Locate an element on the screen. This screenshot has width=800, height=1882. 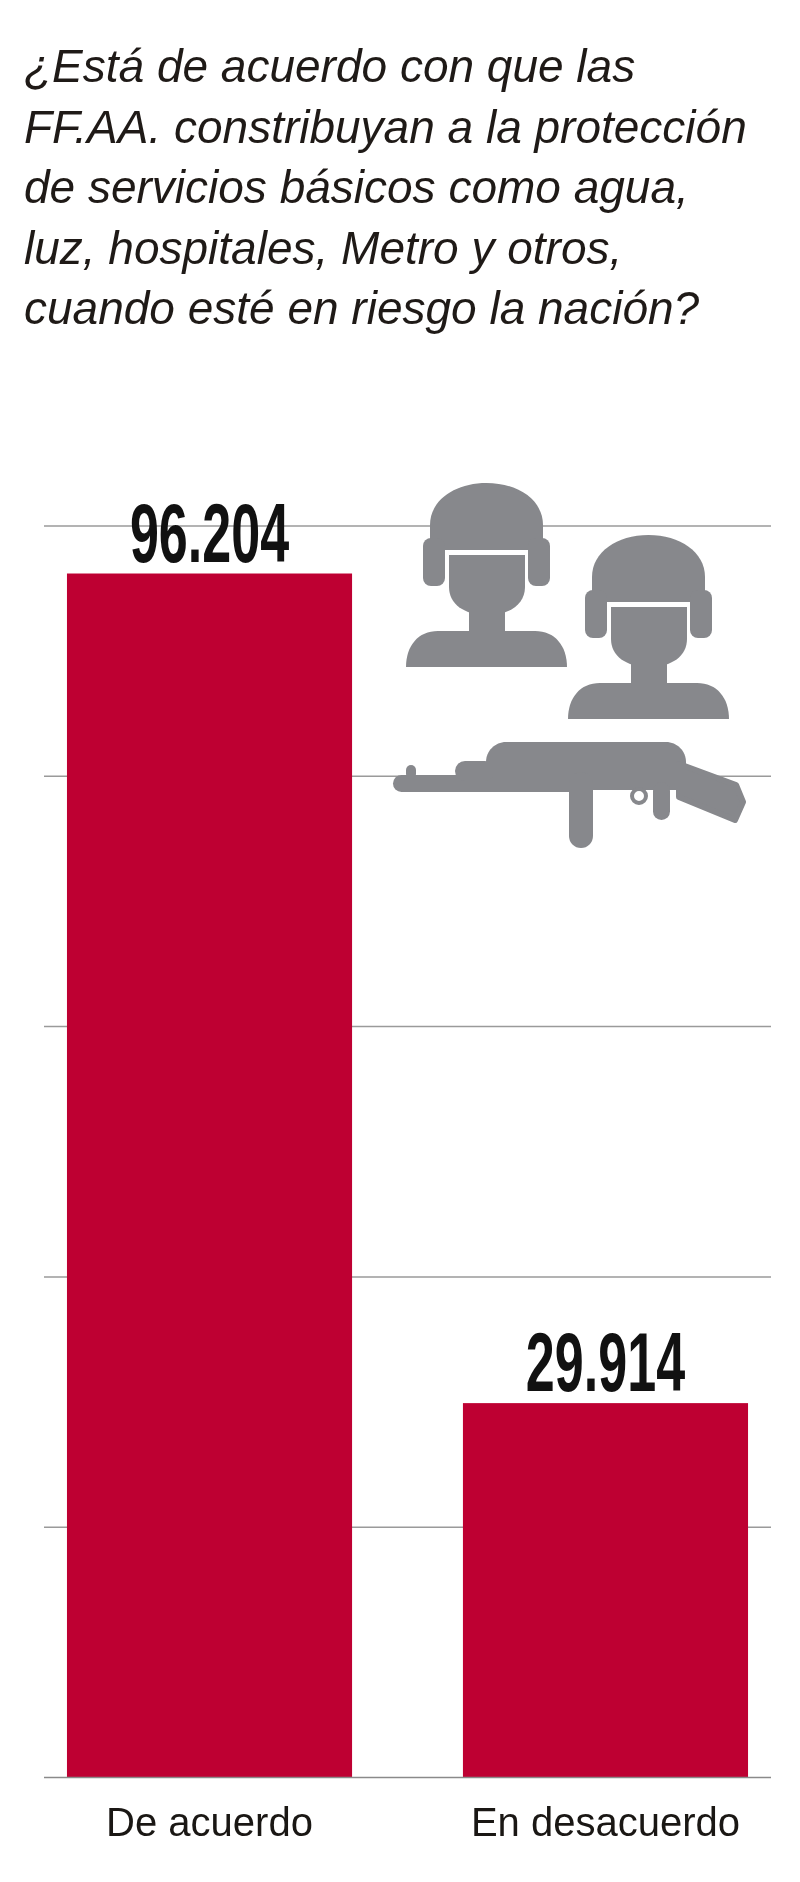
x-tick-label: De acuerdo is located at coordinates (209, 1822).